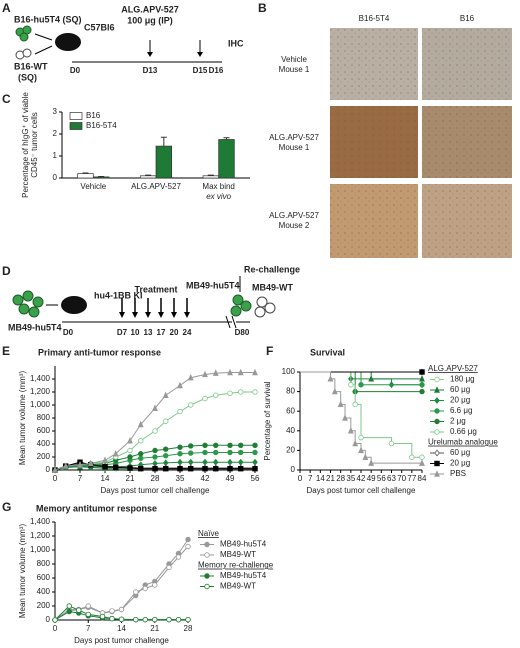  Describe the element at coordinates (267, 420) in the screenshot. I see `y-axis-label: Percentage of survival` at that location.